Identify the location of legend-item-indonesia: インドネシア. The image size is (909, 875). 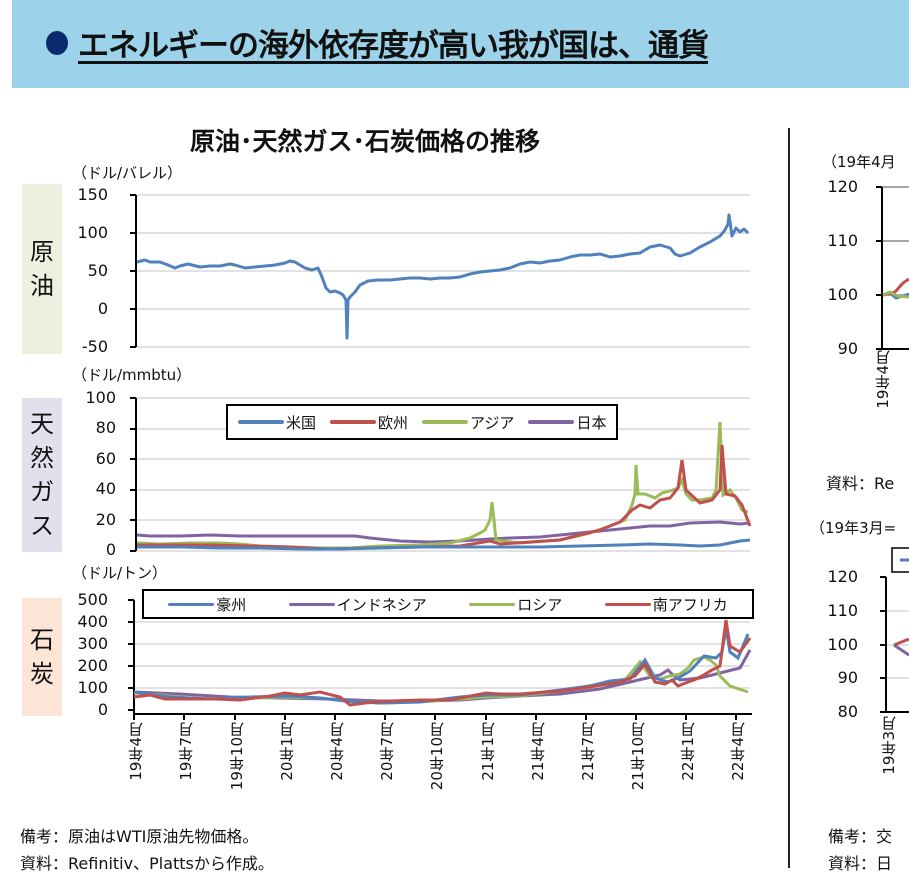
(357, 604).